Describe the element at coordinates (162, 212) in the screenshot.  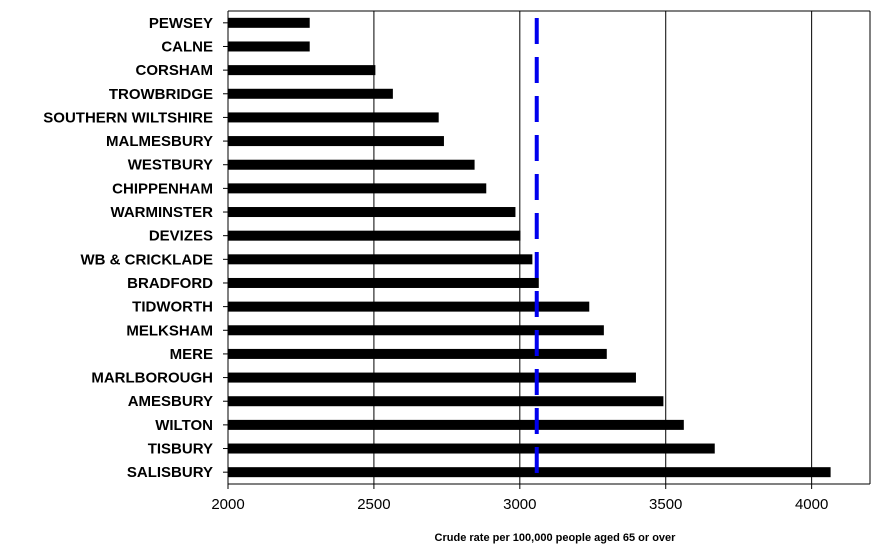
I see `category-label: WARMINSTER` at that location.